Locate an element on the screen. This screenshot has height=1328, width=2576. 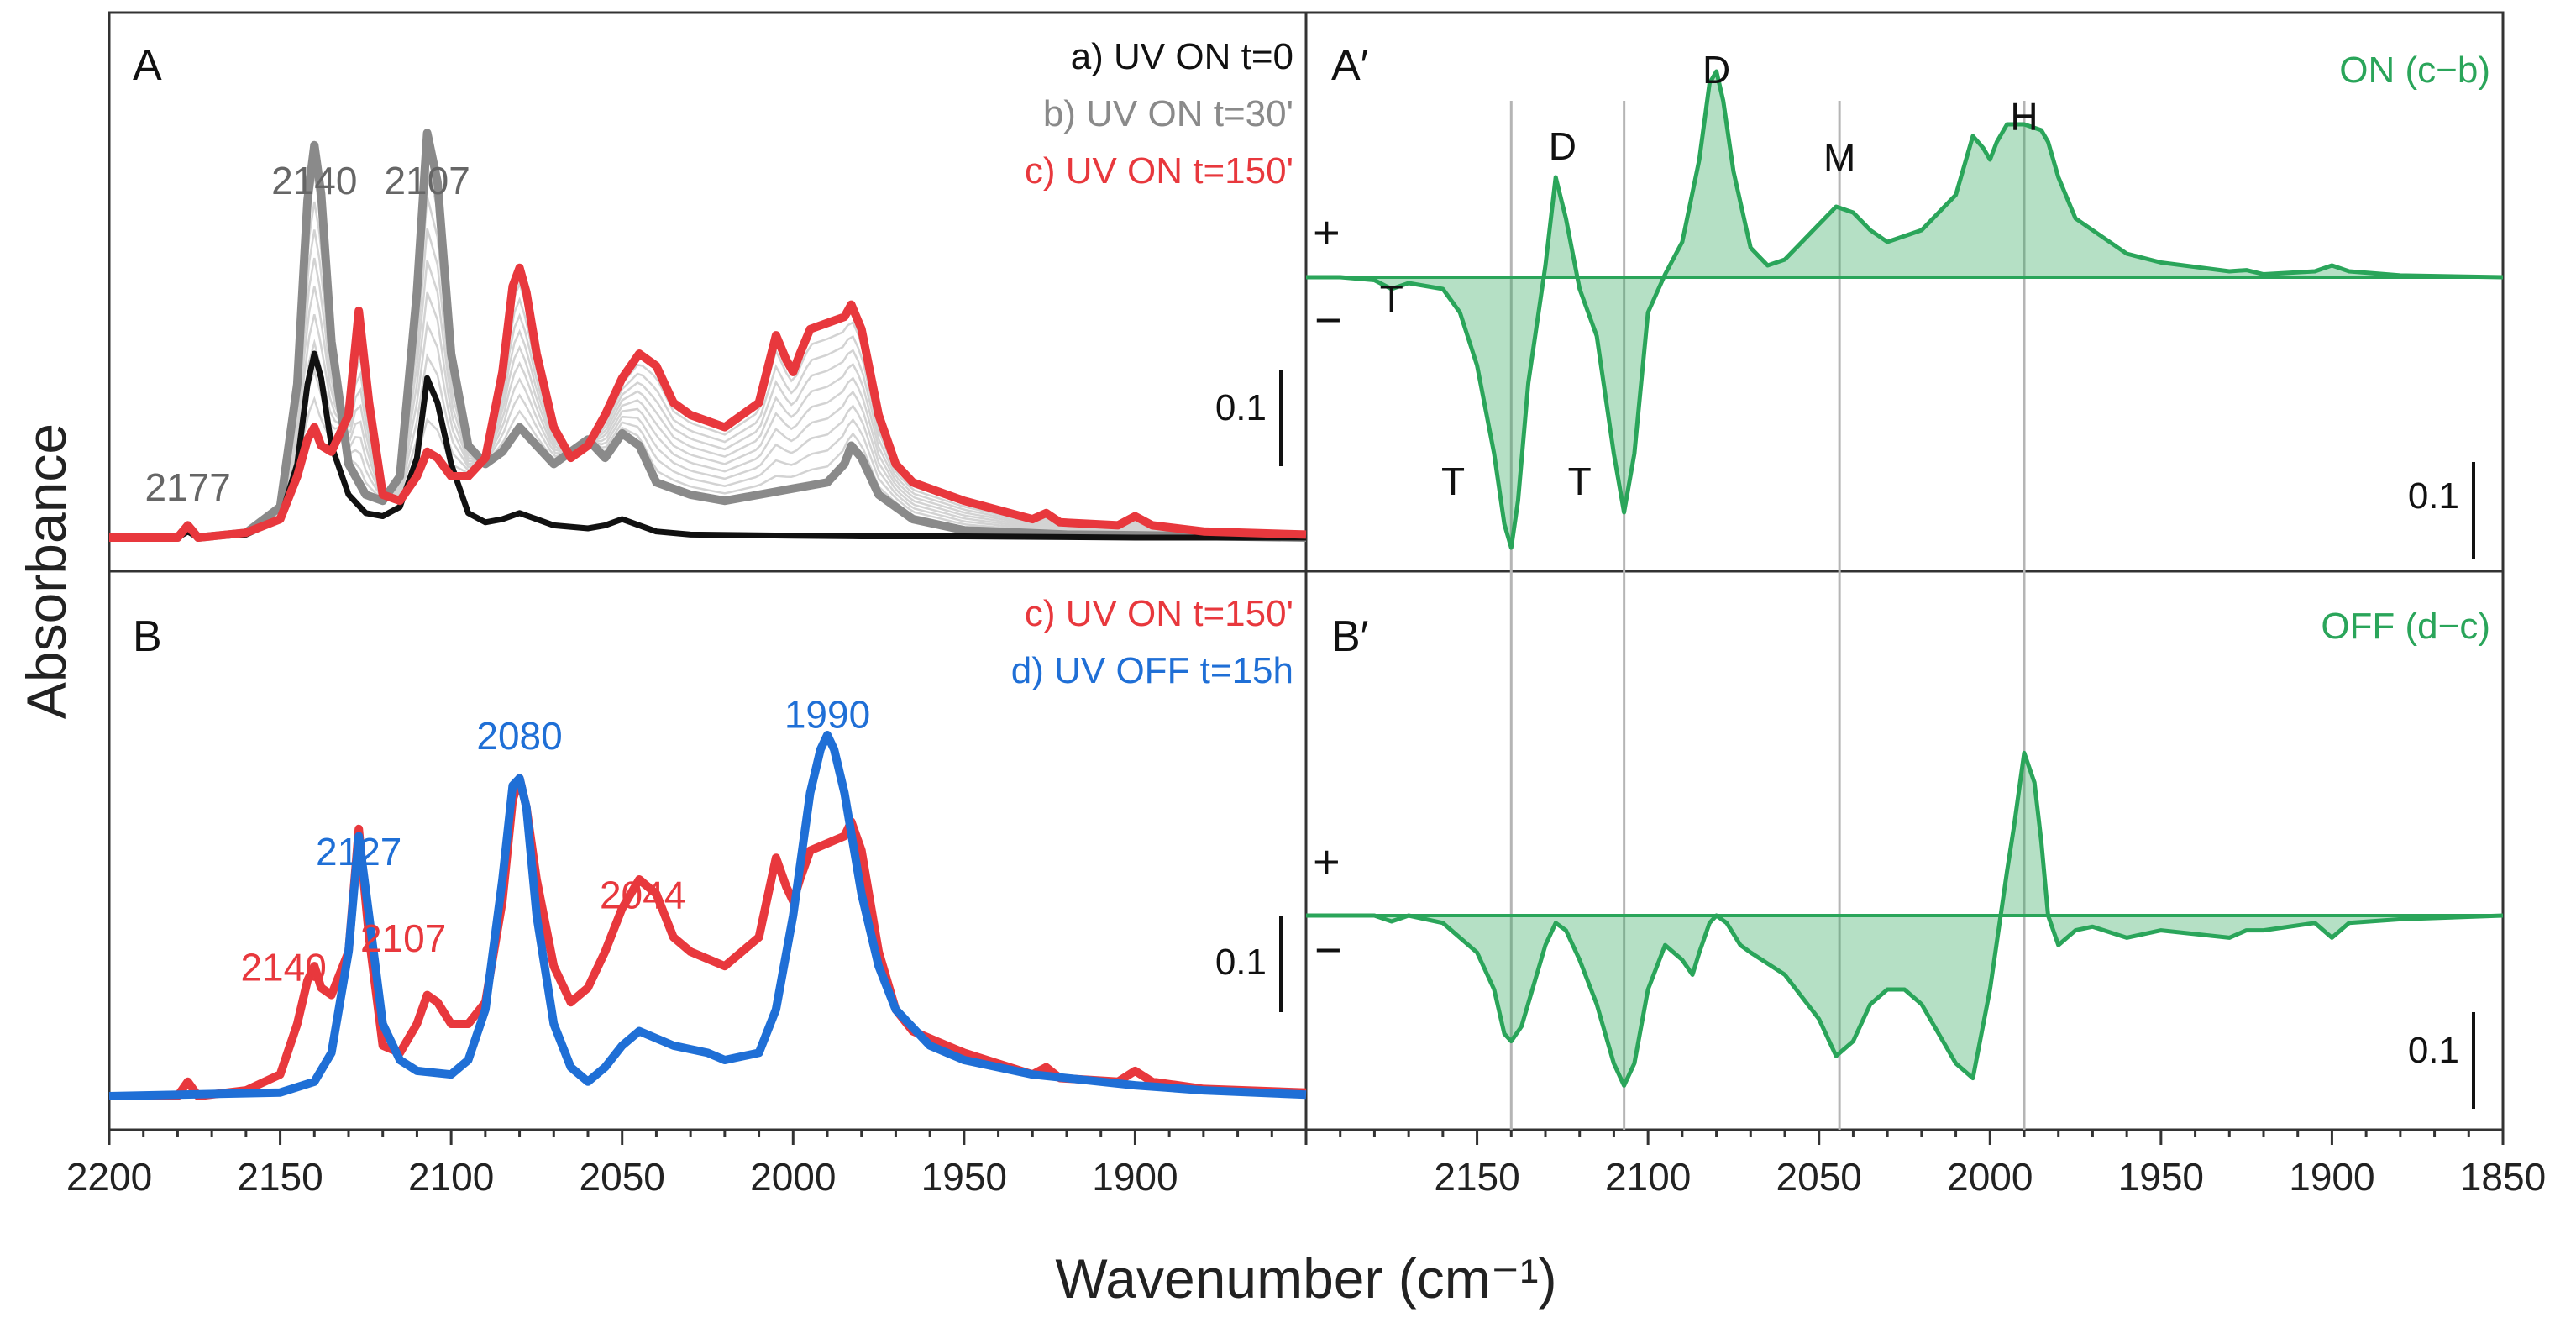
peak-label-B: 2107 is located at coordinates (403, 938).